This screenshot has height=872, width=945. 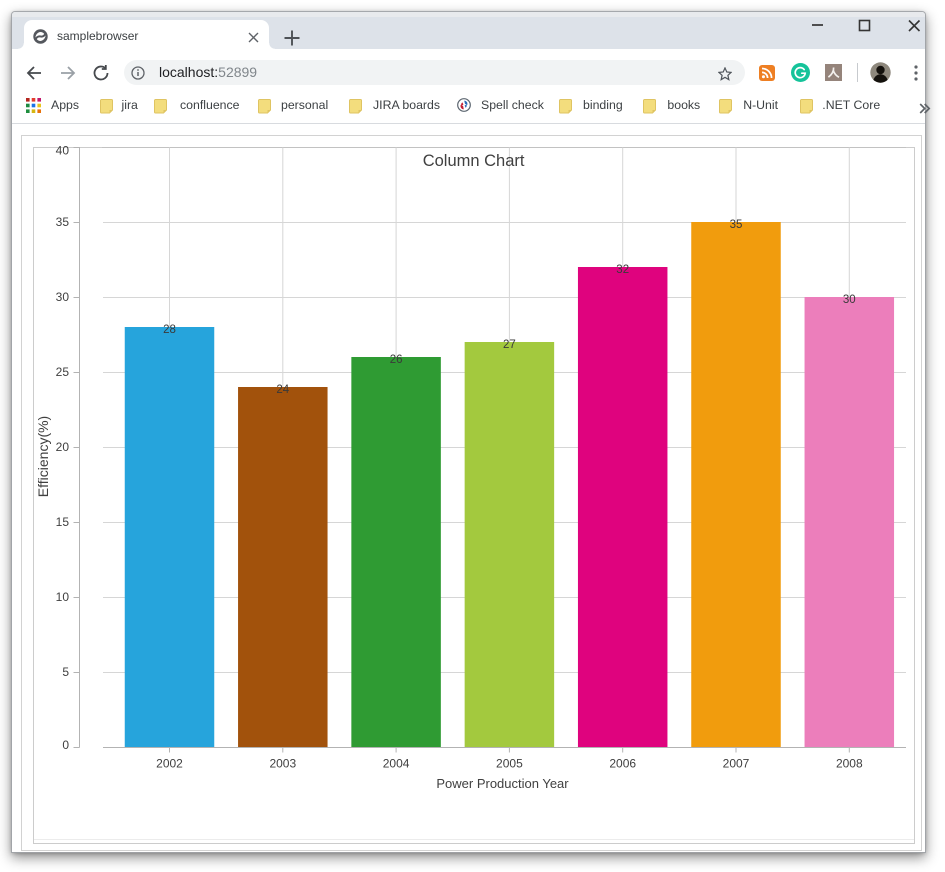 I want to click on svg-text: 20, so click(x=63, y=447).